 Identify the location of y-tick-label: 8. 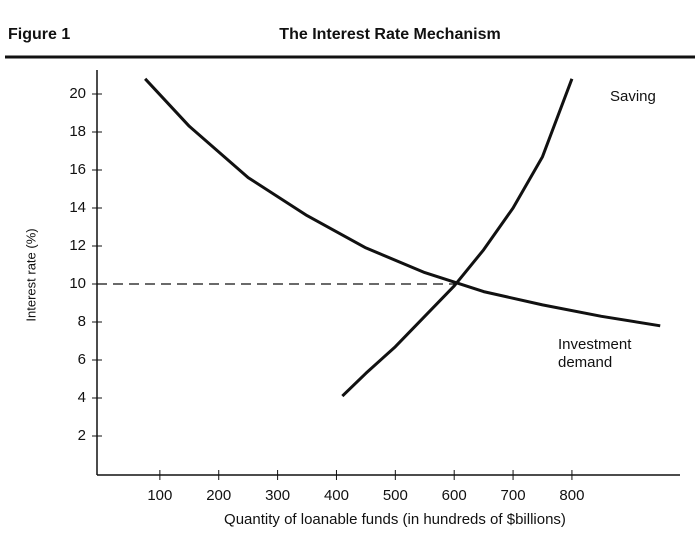
(82, 321).